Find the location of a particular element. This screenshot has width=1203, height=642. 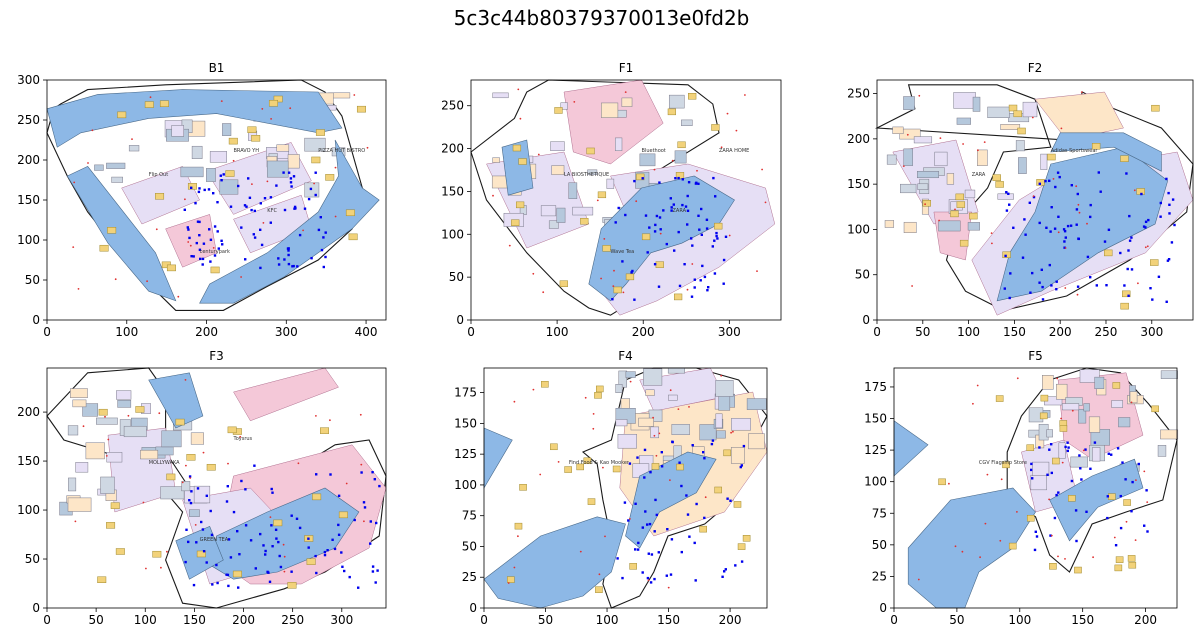

corridor-area is located at coordinates (554, 562).